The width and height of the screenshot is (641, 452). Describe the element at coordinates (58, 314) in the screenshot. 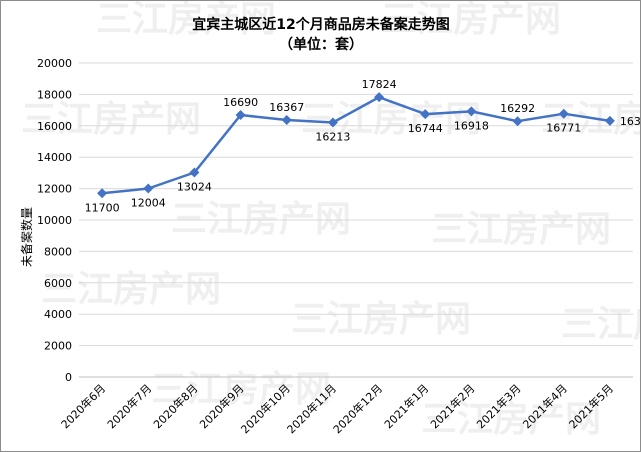

I see `y-tick-label: 4000` at that location.